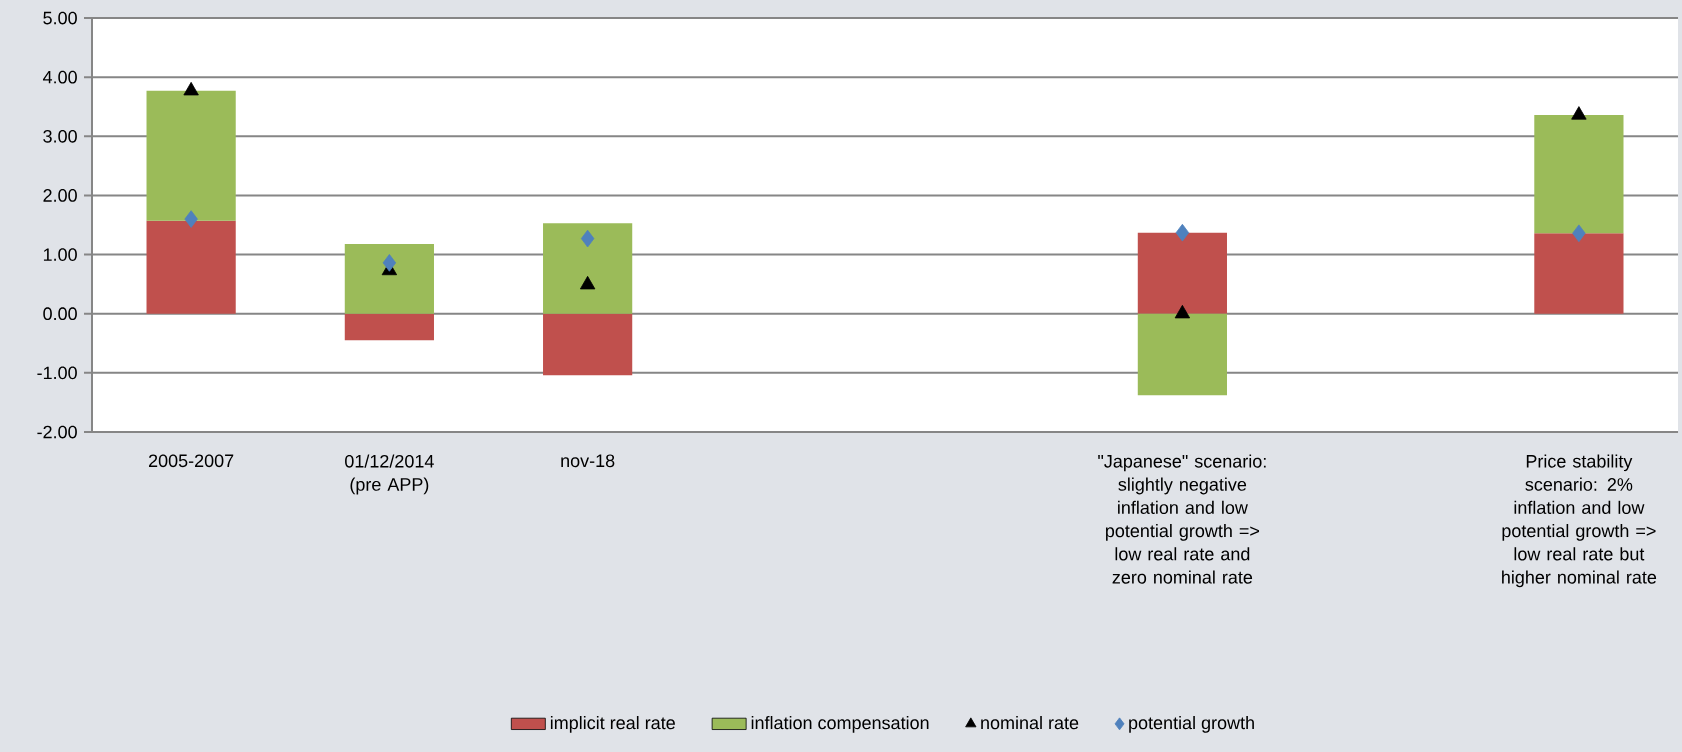 The image size is (1682, 752). I want to click on y-tick-label: -2.00, so click(57, 432).